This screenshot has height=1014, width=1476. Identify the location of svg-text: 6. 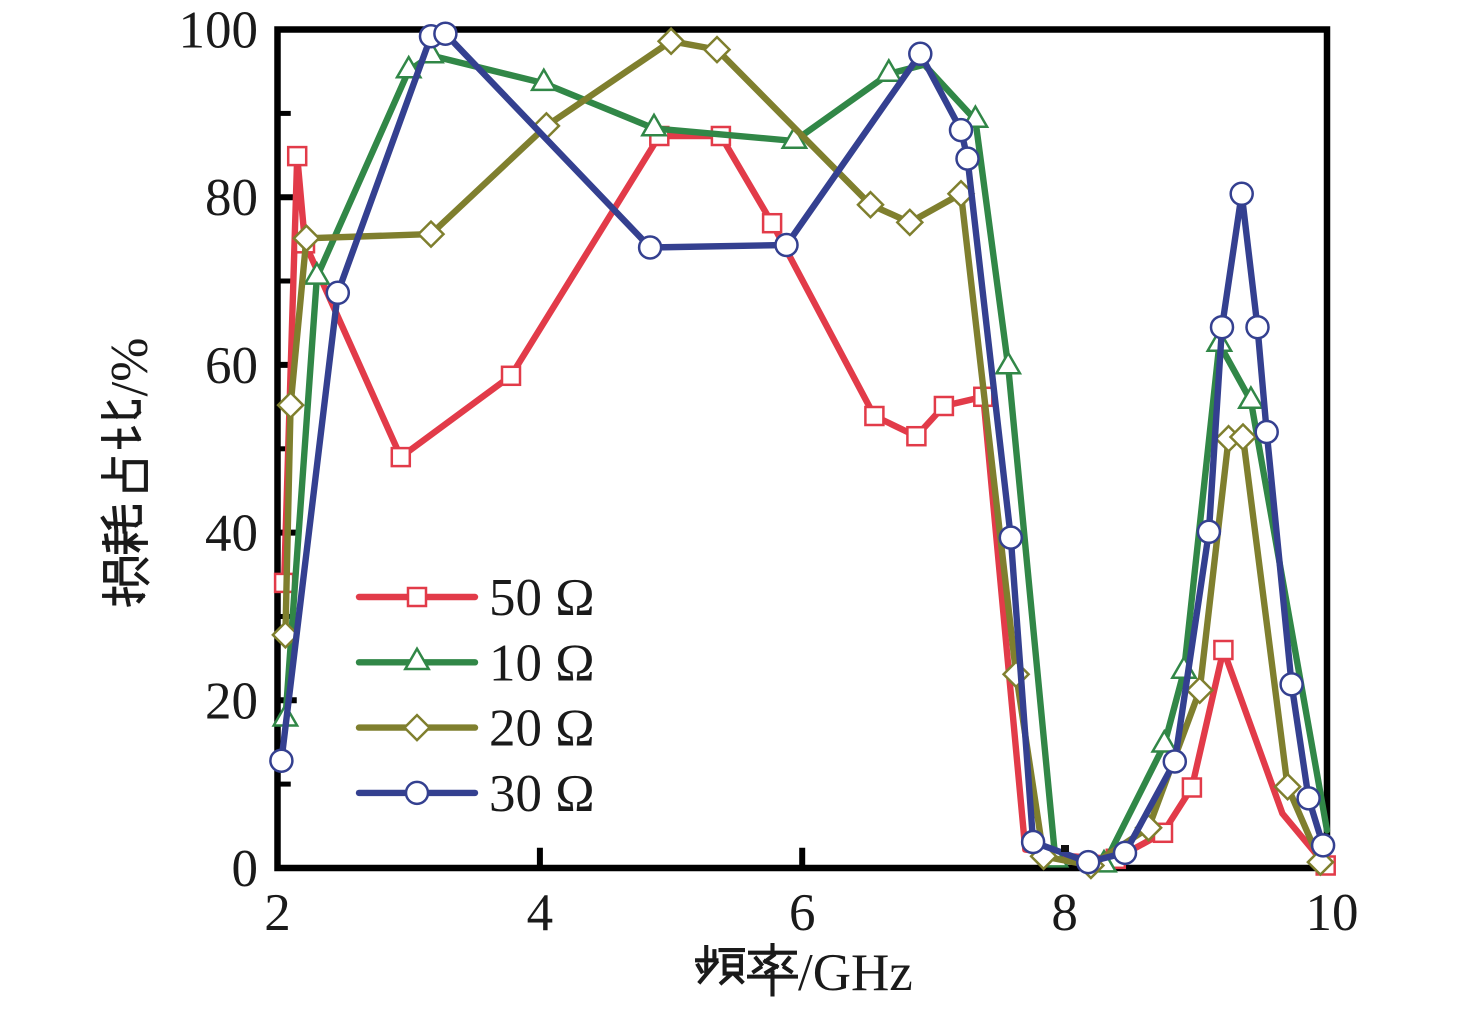
(802, 913).